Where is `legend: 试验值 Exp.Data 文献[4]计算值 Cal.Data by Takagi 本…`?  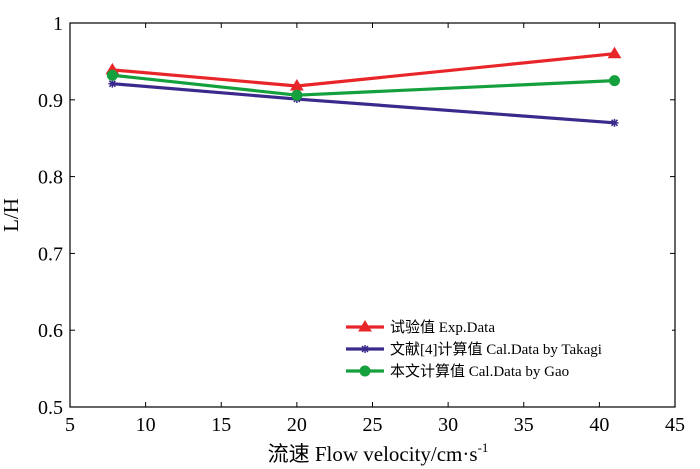
legend: 试验值 Exp.Data 文献[4]计算值 Cal.Data by Takagi 本… is located at coordinates (504, 351).